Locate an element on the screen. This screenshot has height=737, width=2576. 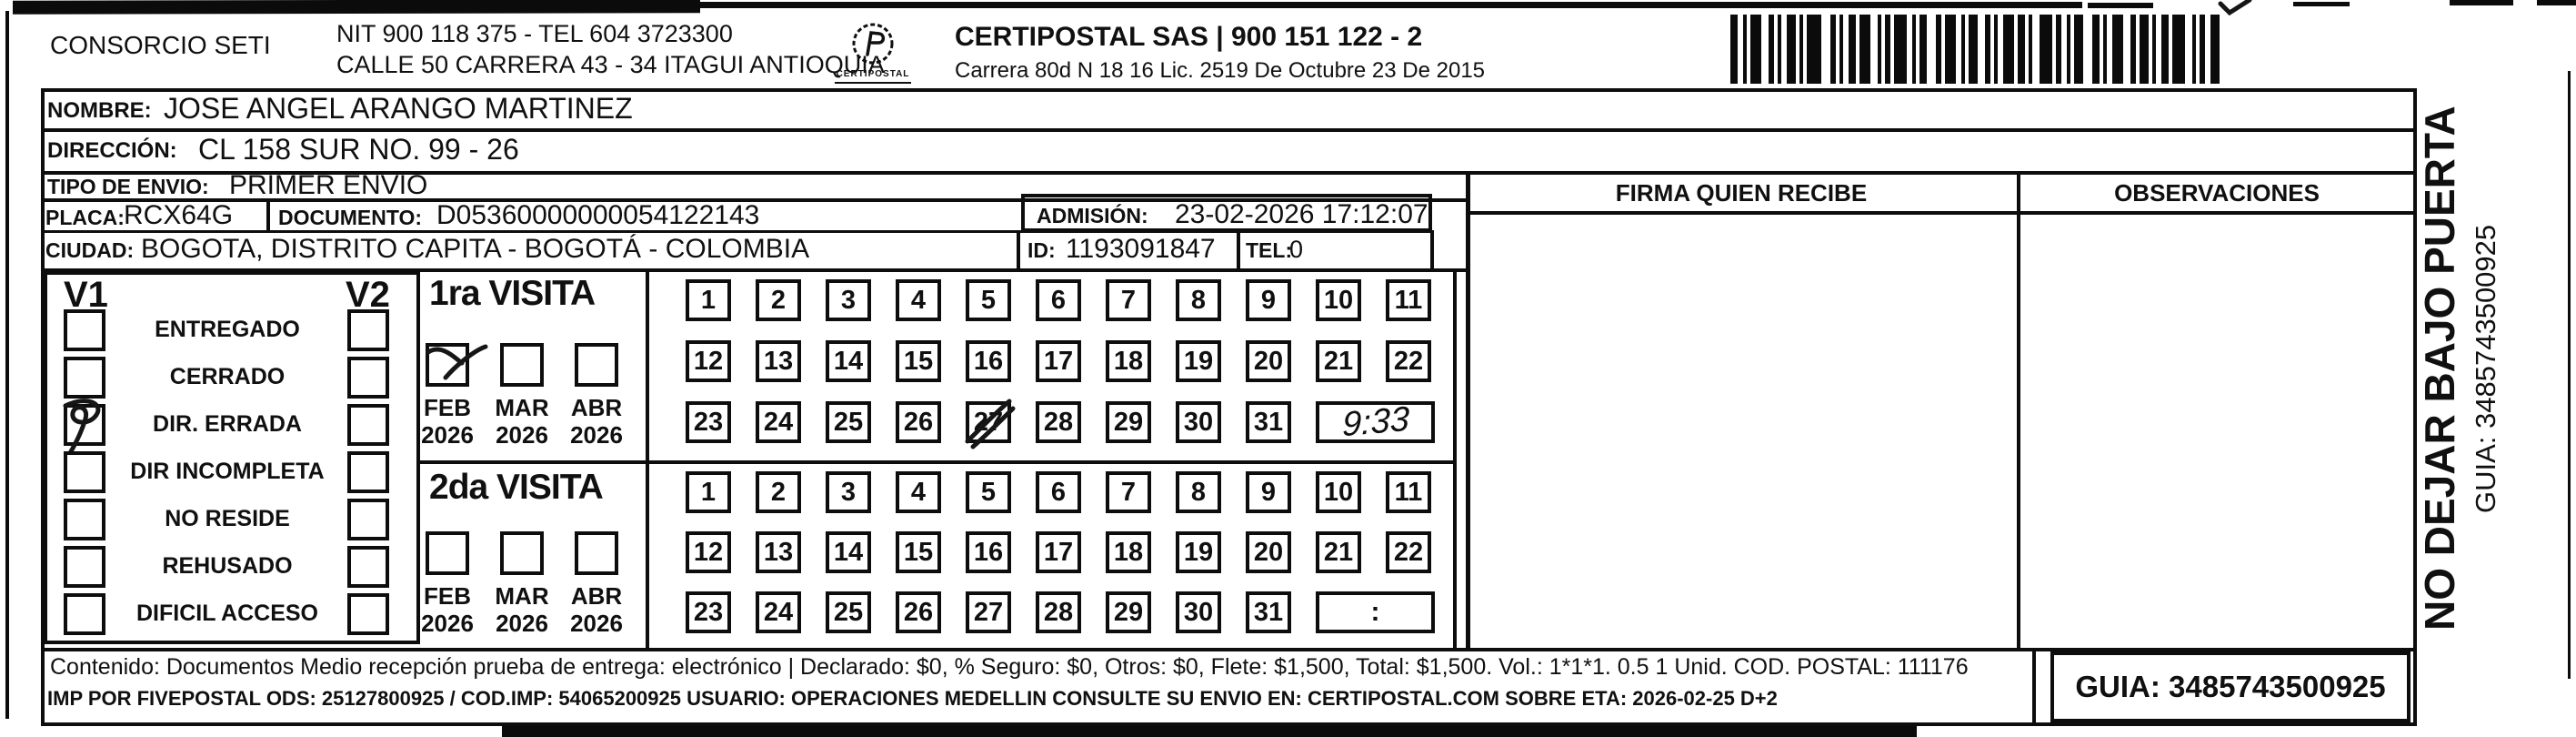
admision-value: 23-02-2026 17:12:07 is located at coordinates (1301, 214).